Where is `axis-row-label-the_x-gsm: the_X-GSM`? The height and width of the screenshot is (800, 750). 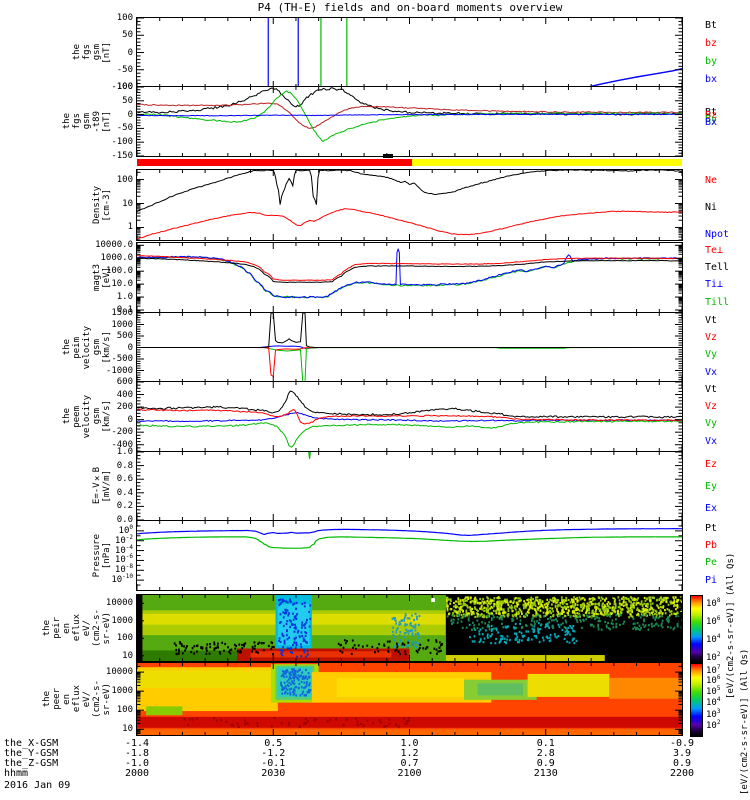
axis-row-label-the_x-gsm: the_X-GSM is located at coordinates (31, 743).